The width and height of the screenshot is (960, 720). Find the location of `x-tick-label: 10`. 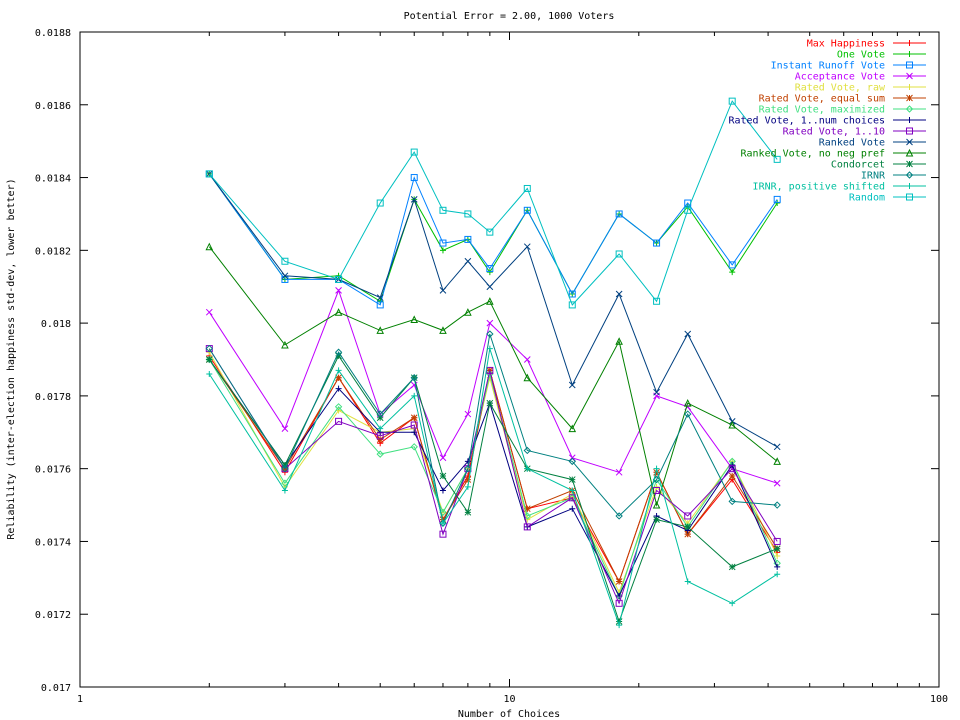

x-tick-label: 10 is located at coordinates (509, 699).